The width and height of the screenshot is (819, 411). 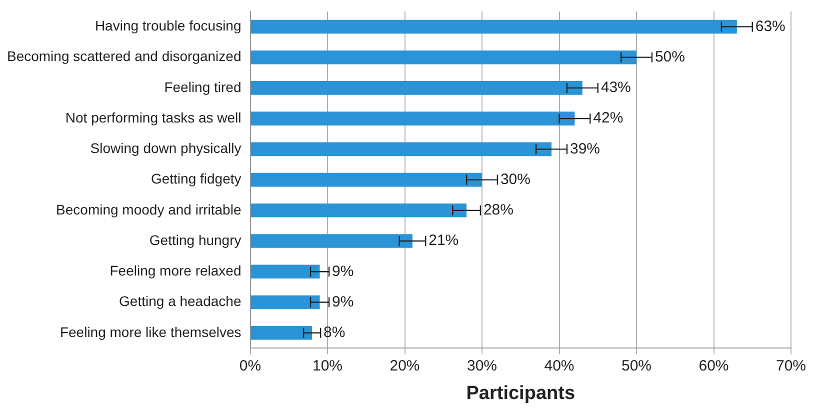 What do you see at coordinates (195, 240) in the screenshot?
I see `y-tick-label: Getting hungry` at bounding box center [195, 240].